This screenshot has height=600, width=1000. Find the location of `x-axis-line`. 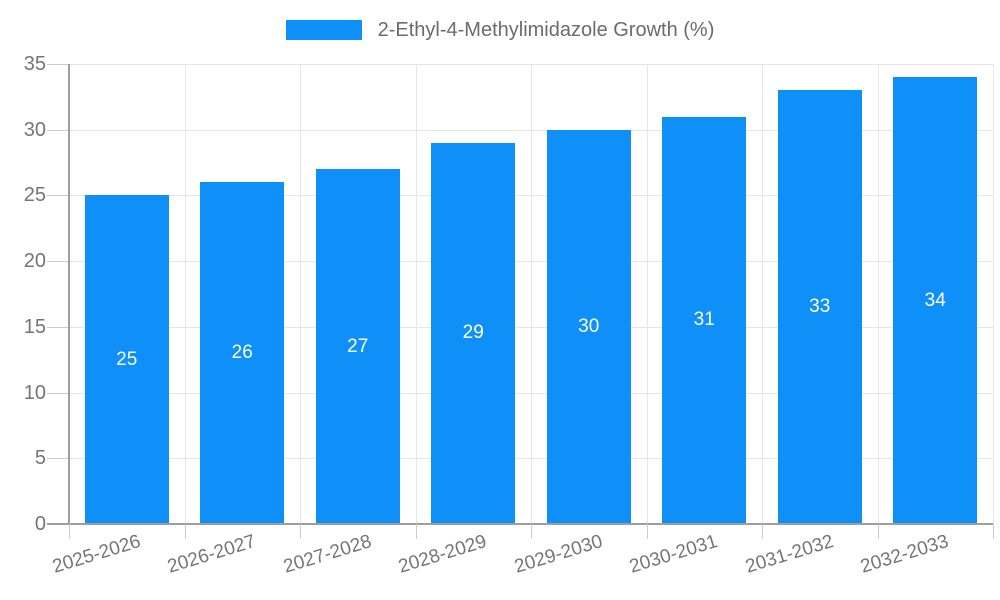

x-axis-line is located at coordinates (520, 524).